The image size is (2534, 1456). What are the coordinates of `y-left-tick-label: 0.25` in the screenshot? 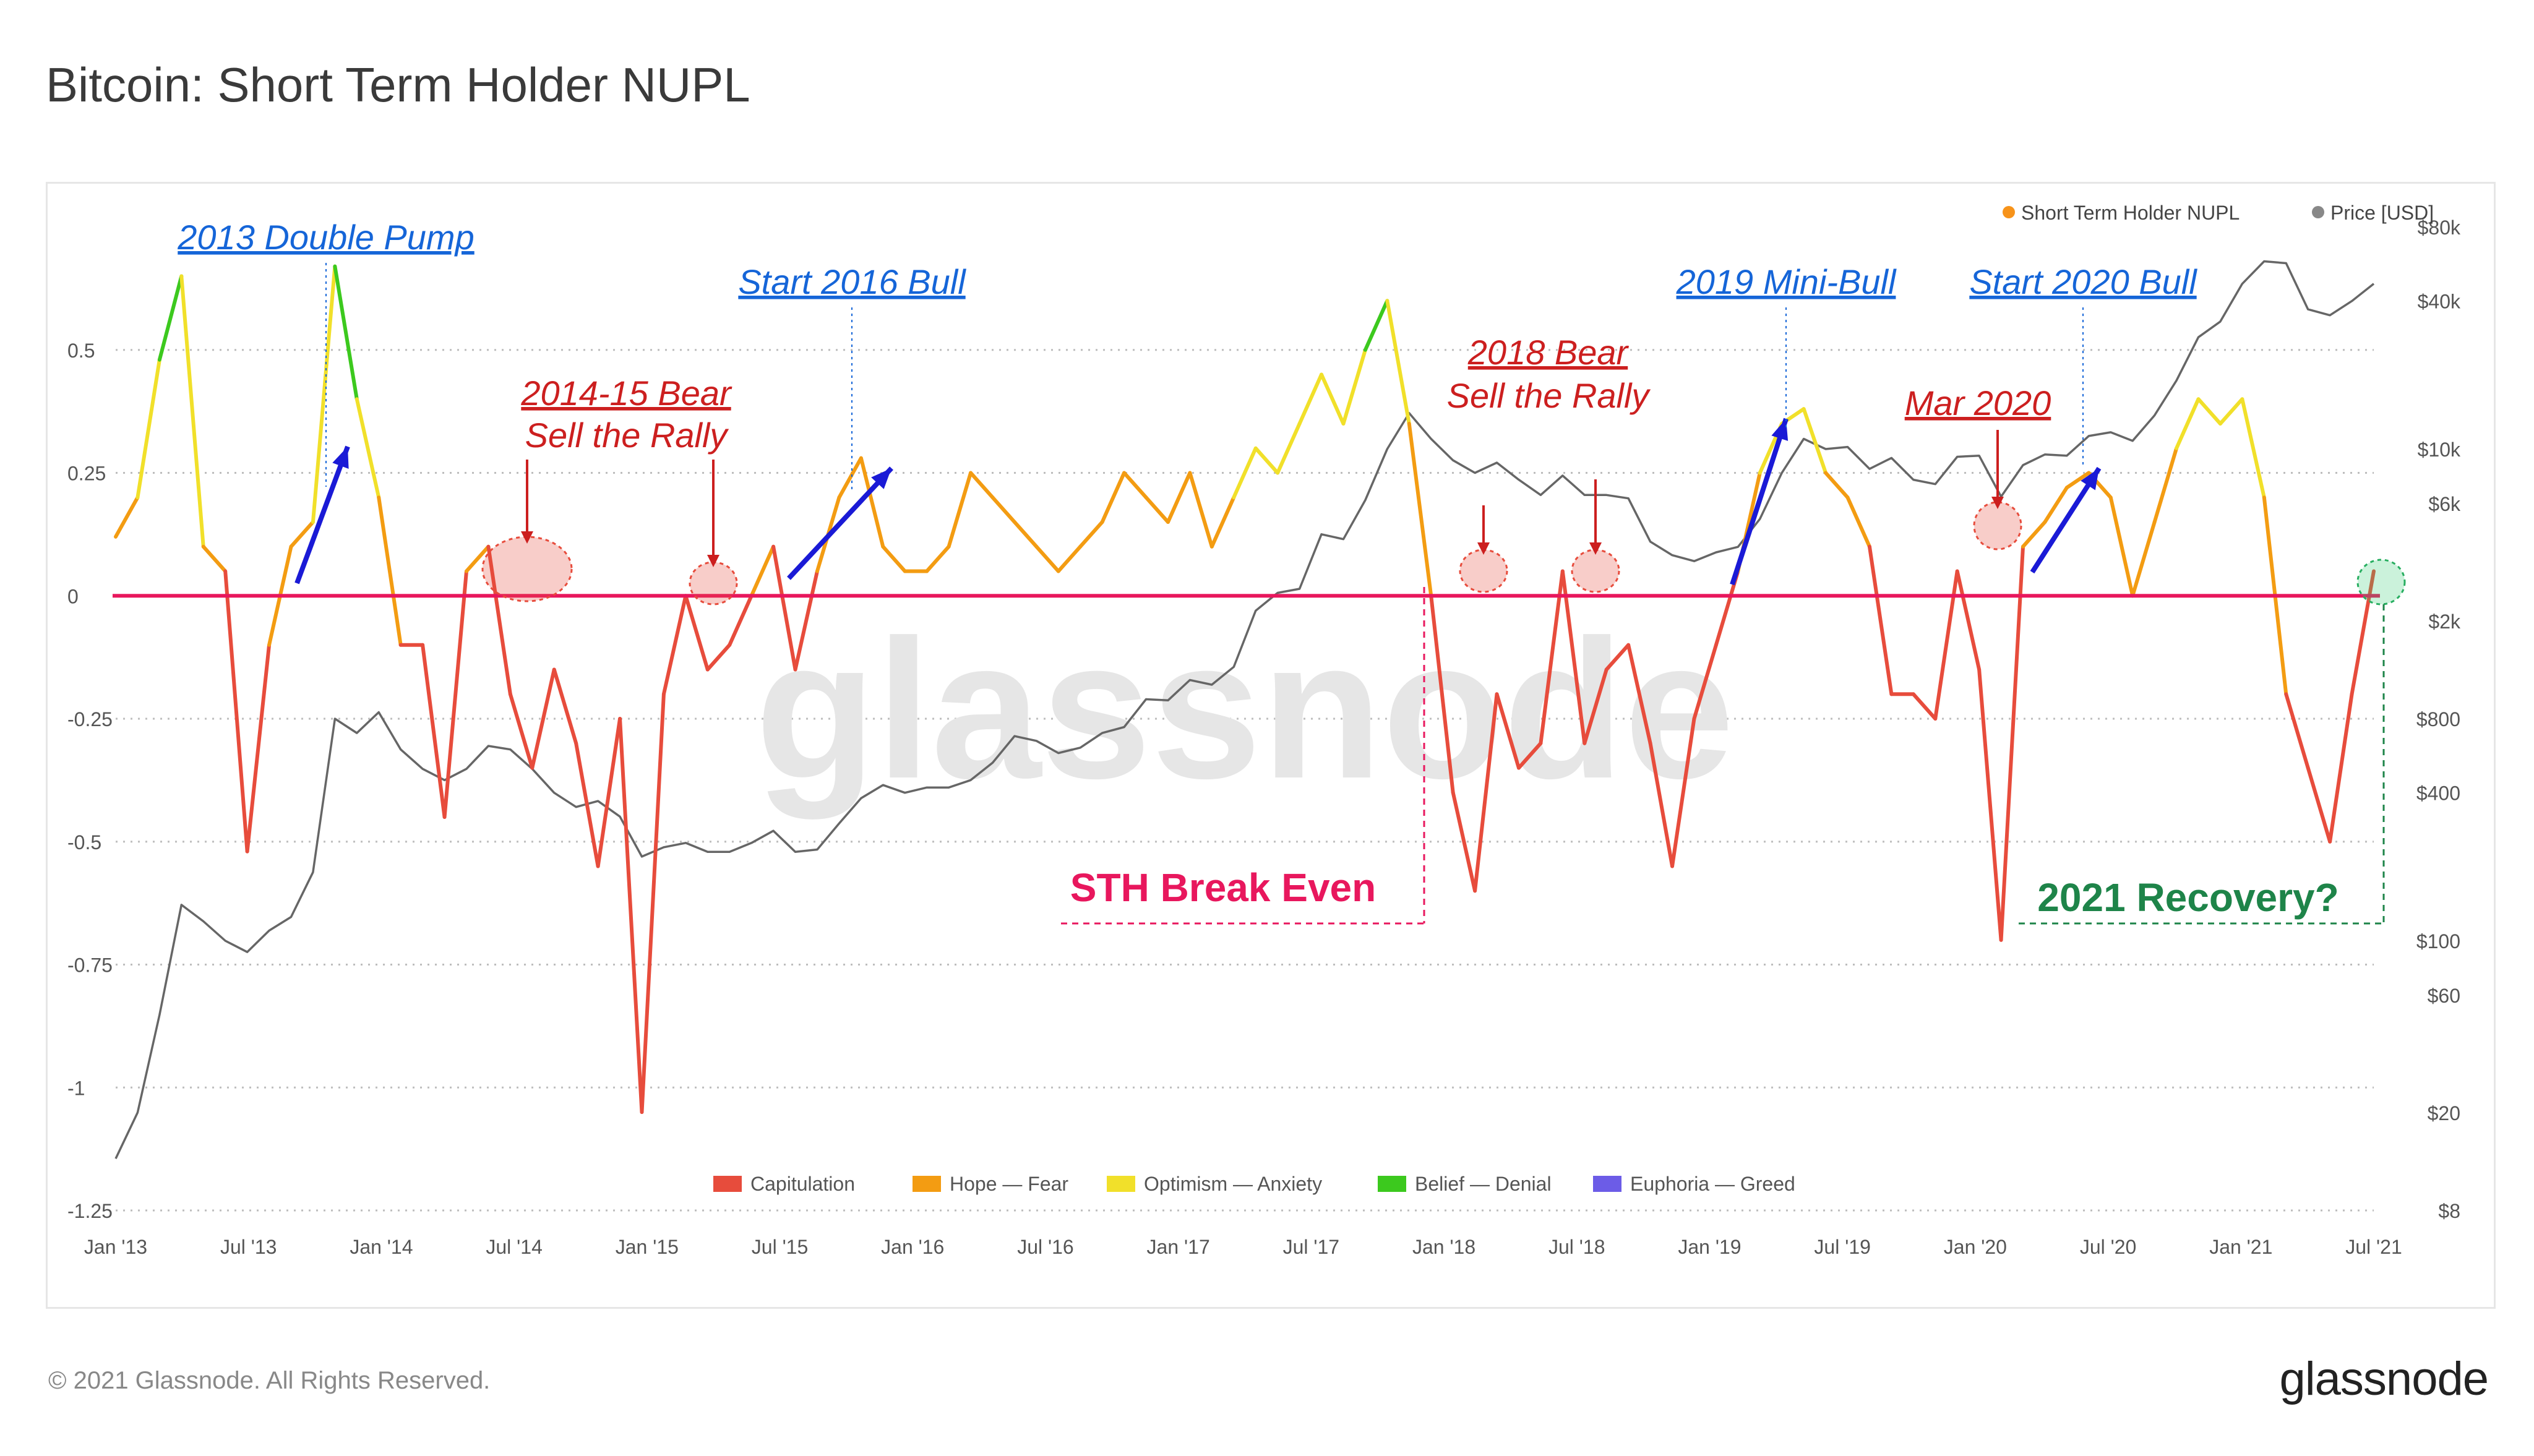 It's located at (86, 474).